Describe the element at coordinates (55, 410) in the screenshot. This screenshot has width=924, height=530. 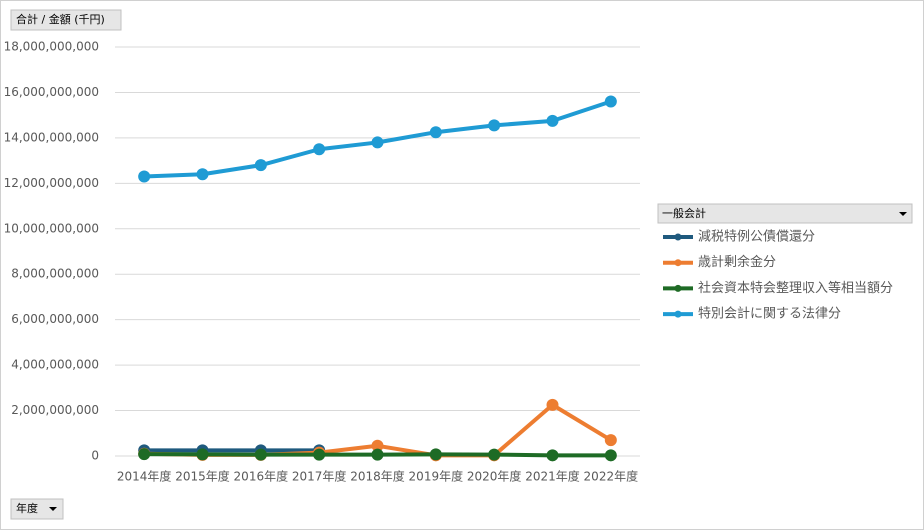
I see `y-tick-label: 2,000,000,000` at that location.